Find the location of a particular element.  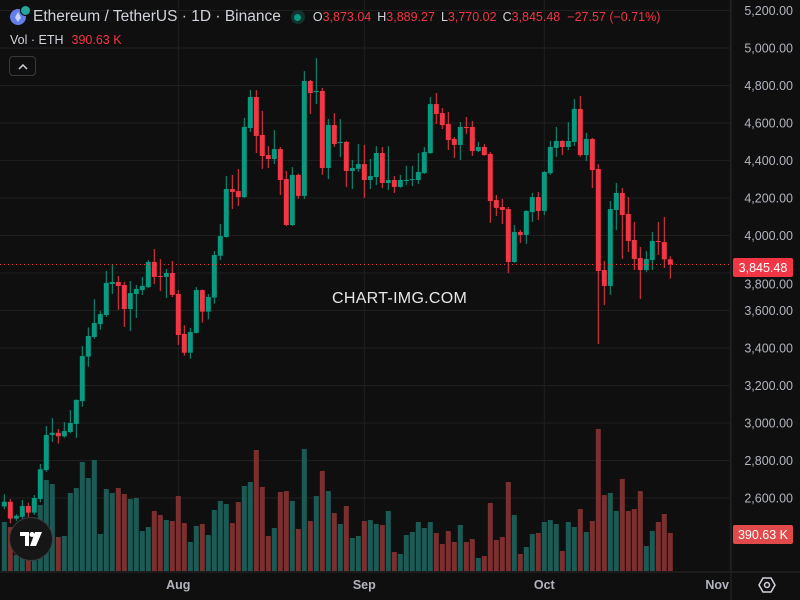

symbol-title: Ethereum / TetherUS · 1D · Binance is located at coordinates (157, 16).